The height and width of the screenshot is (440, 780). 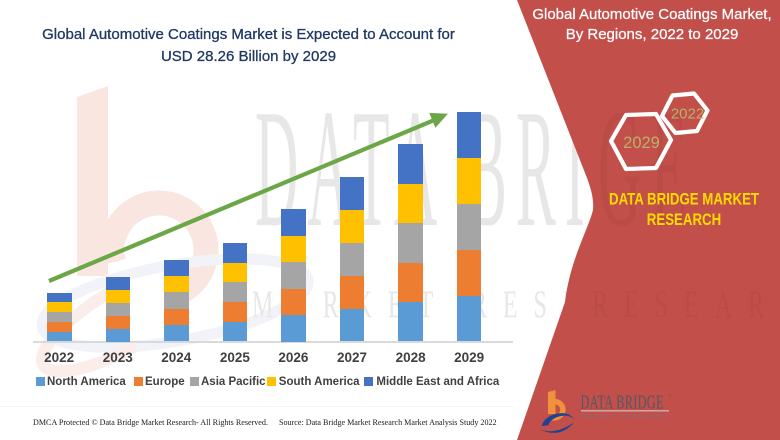 I want to click on svg-text: DATA BRIDGE, so click(x=622, y=402).